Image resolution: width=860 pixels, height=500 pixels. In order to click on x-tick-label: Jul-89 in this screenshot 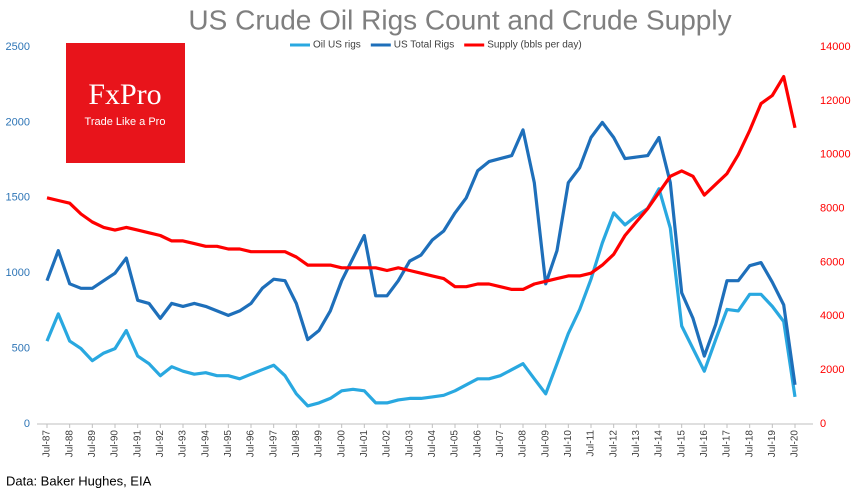, I will do `click(92, 444)`.